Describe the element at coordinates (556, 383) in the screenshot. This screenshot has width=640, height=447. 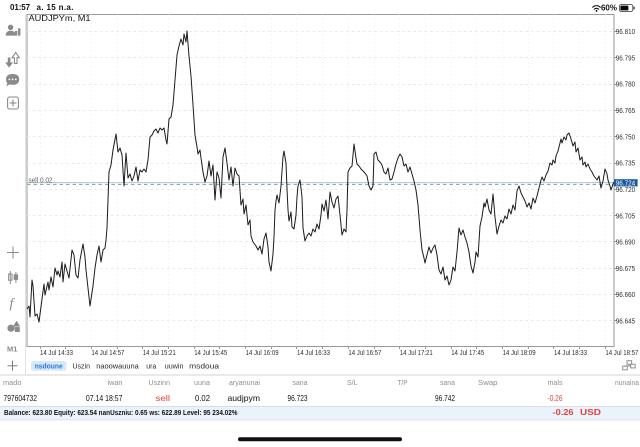
I see `svg-text: mals` at that location.